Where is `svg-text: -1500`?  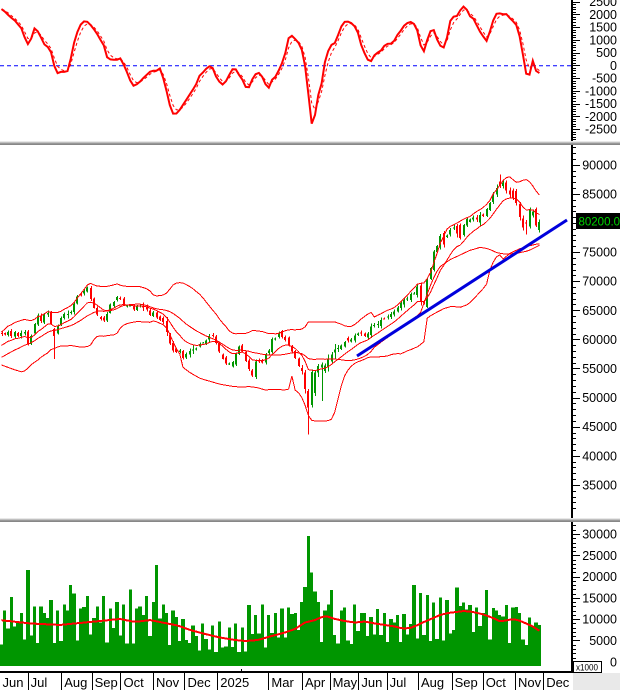
svg-text: -1500 is located at coordinates (601, 104).